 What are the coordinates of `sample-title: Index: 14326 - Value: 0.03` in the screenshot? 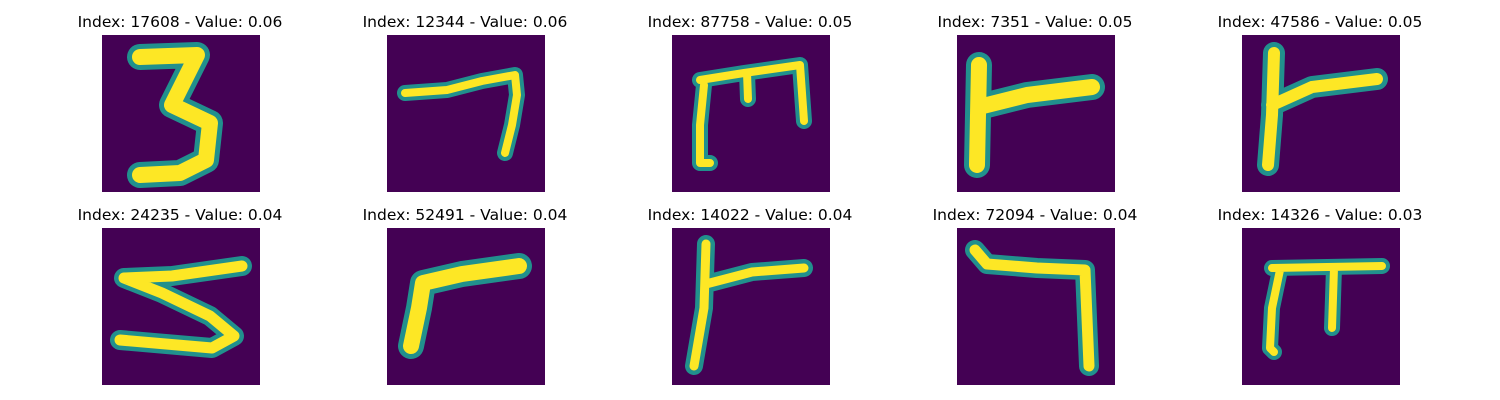 It's located at (1320, 215).